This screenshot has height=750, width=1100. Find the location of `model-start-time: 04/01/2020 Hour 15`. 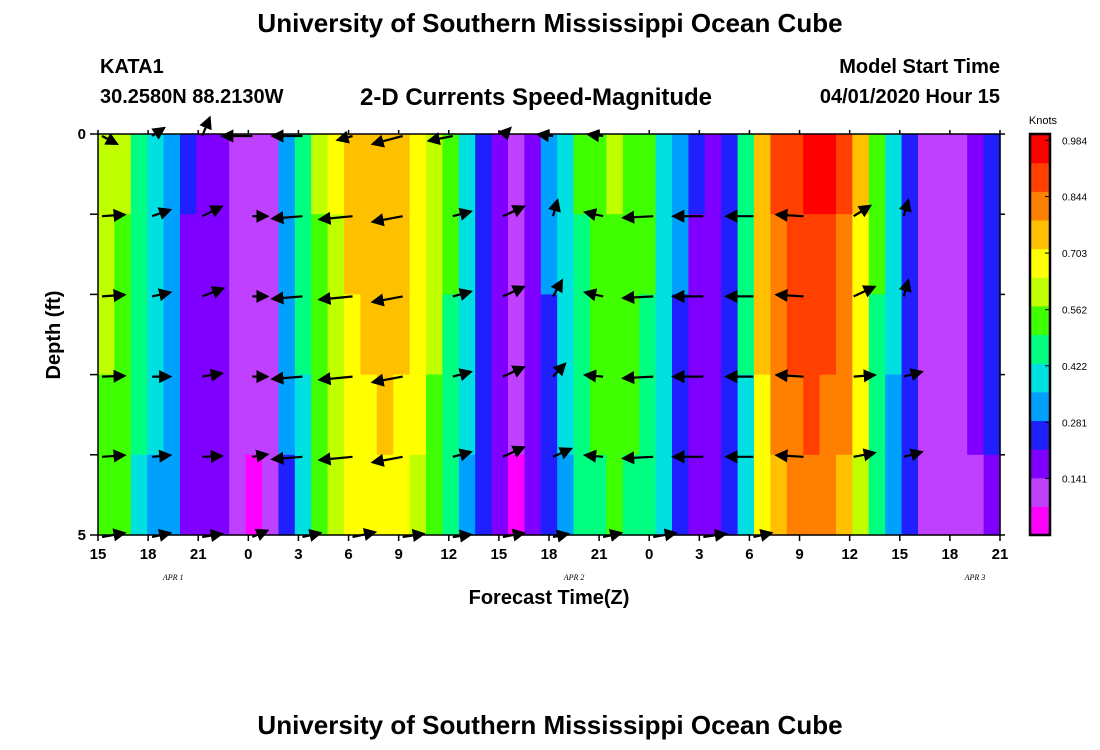

model-start-time: 04/01/2020 Hour 15 is located at coordinates (909, 97).